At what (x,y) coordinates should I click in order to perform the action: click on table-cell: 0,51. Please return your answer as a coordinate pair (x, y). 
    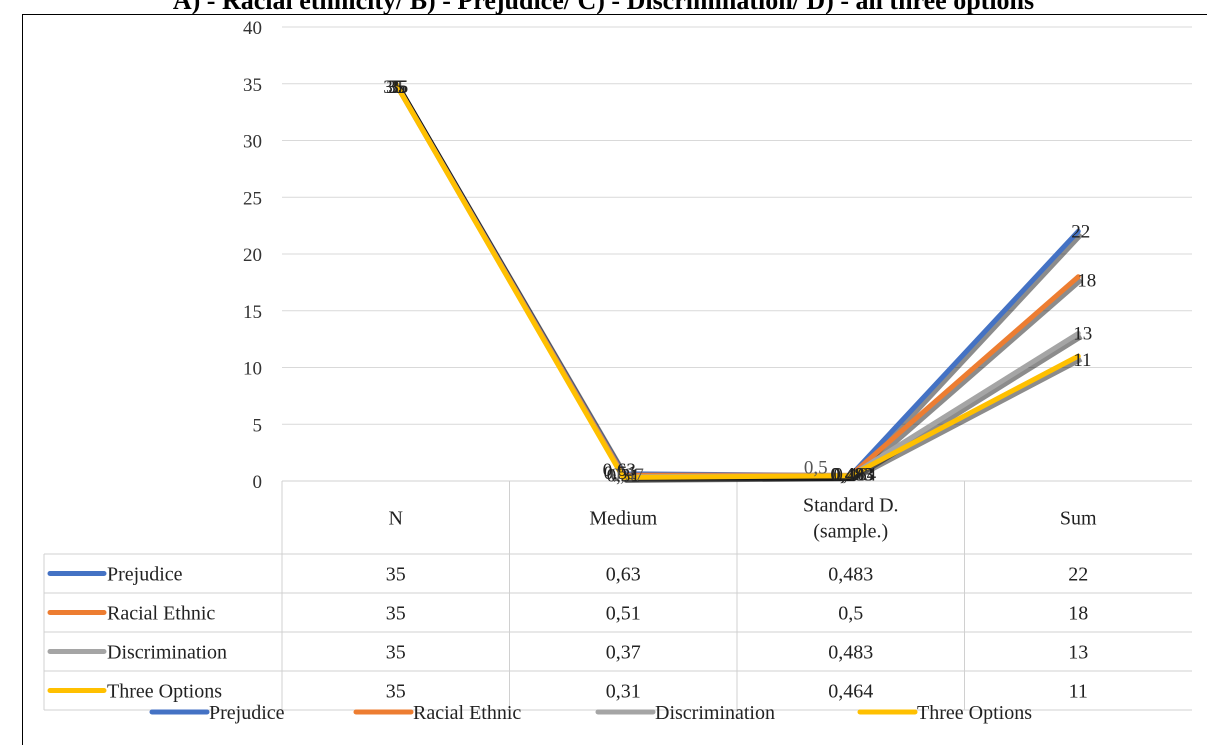
    Looking at the image, I should click on (623, 614).